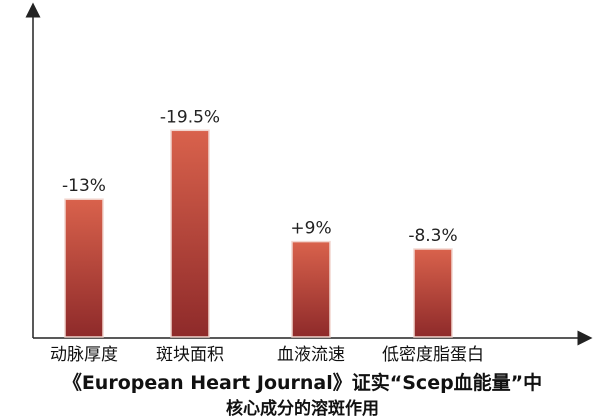 This screenshot has width=605, height=420. I want to click on data-label-2: -19.5%, so click(190, 117).